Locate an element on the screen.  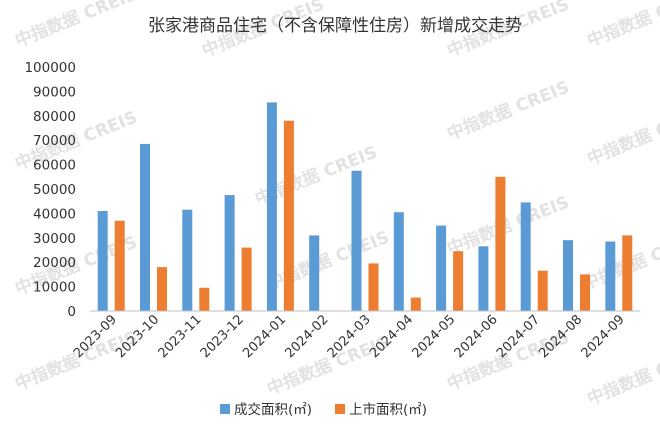
legend-label: 上市面积(㎡) is located at coordinates (388, 409).